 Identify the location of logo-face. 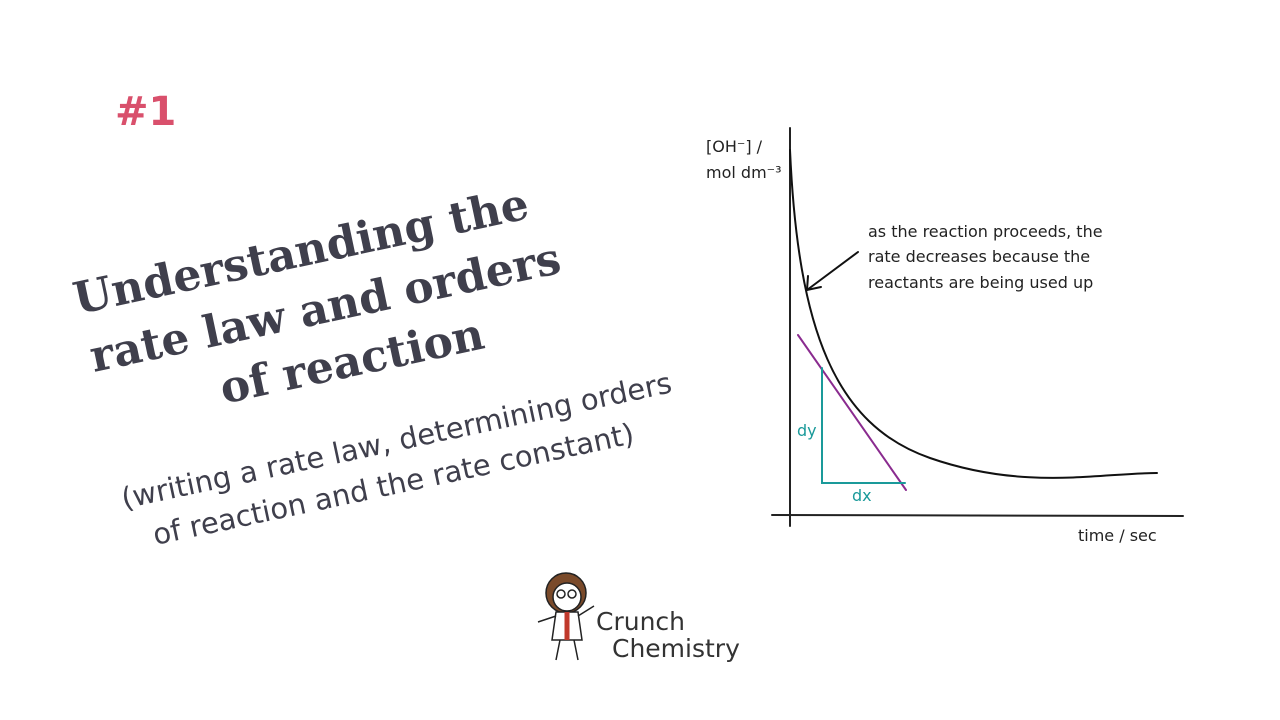
(567, 597).